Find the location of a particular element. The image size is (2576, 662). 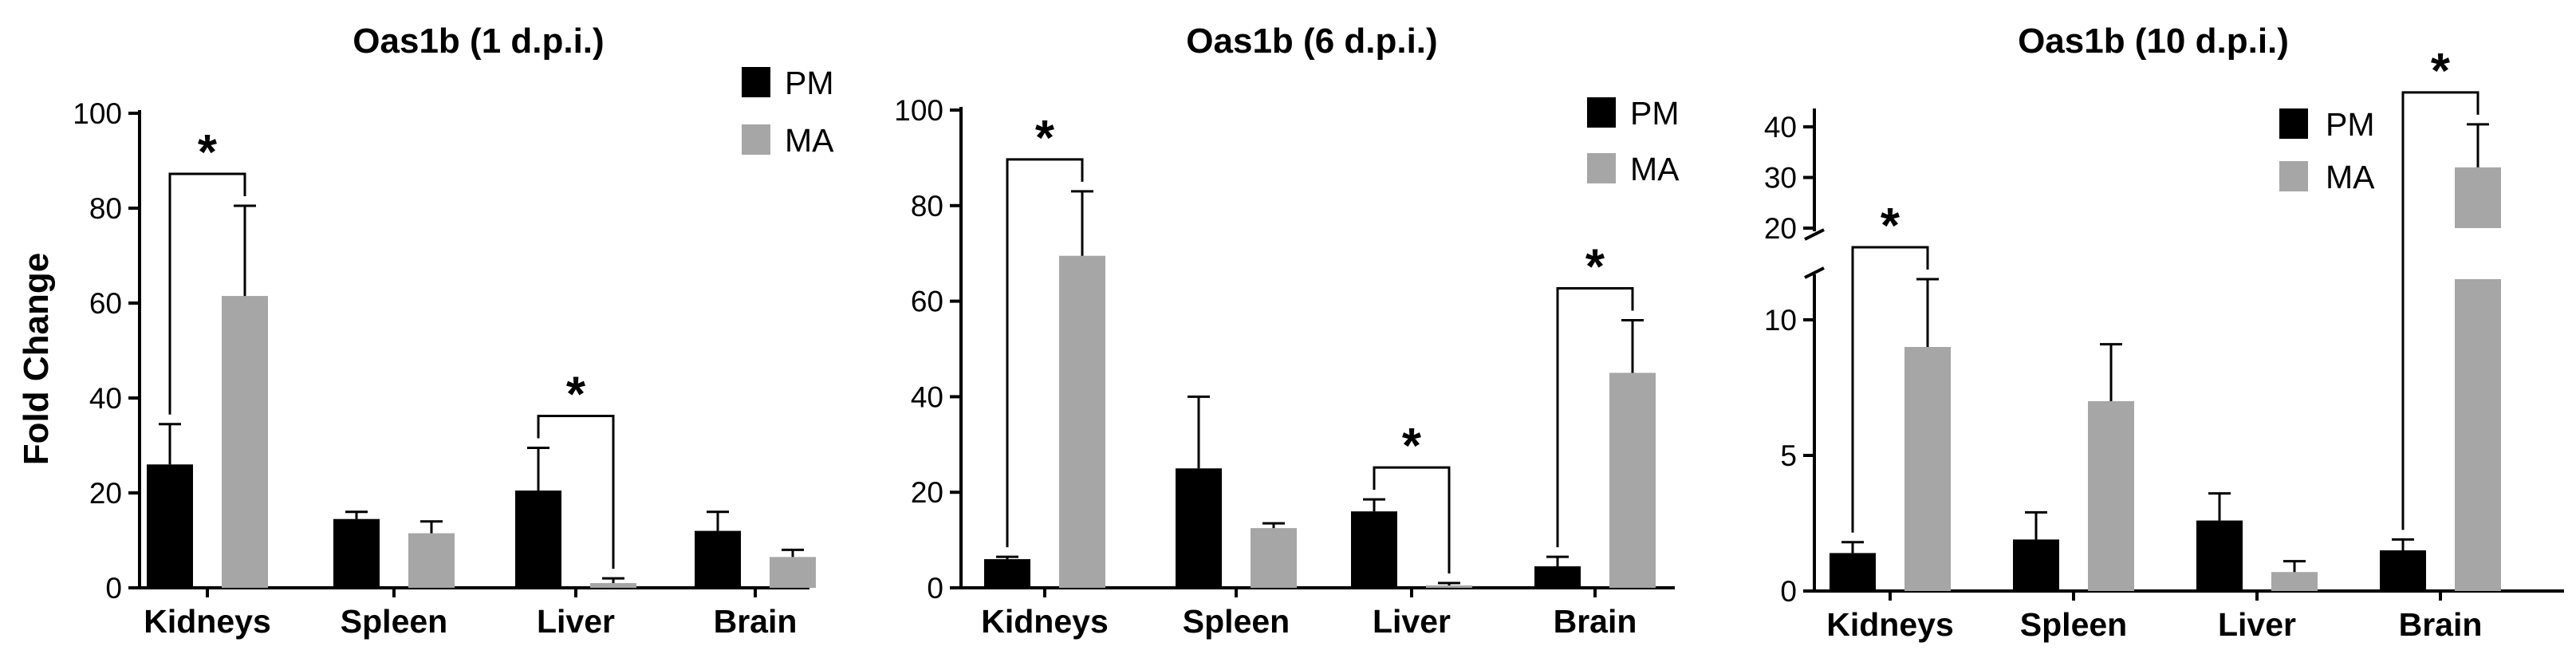

chart-title: Oas1b (6 d.p.i.) is located at coordinates (1311, 41).